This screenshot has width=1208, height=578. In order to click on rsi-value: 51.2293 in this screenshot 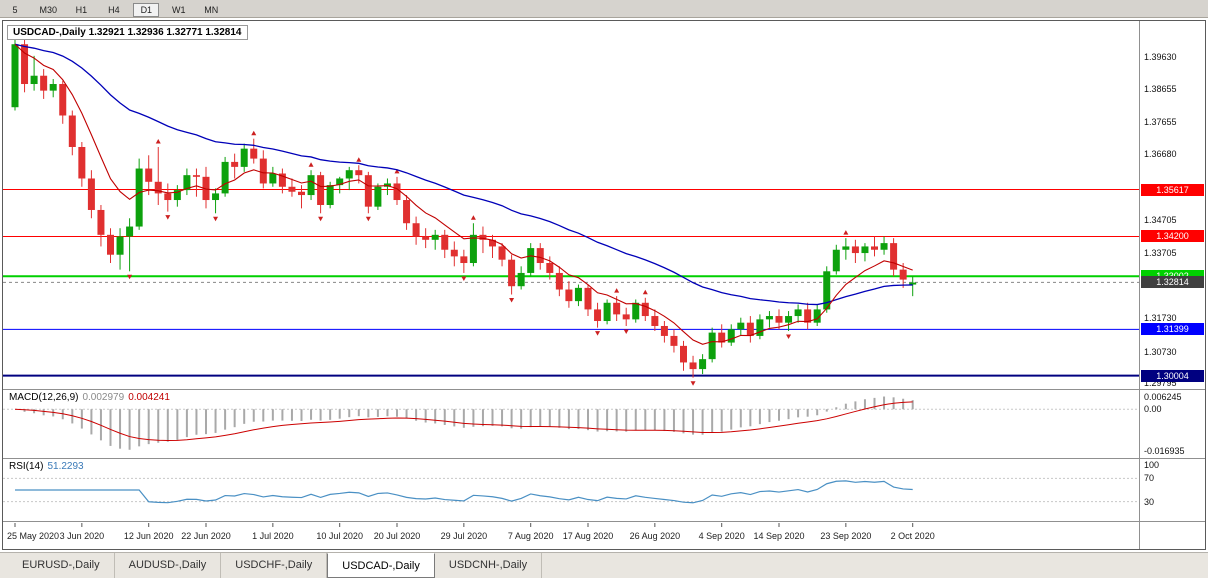, I will do `click(65, 466)`.